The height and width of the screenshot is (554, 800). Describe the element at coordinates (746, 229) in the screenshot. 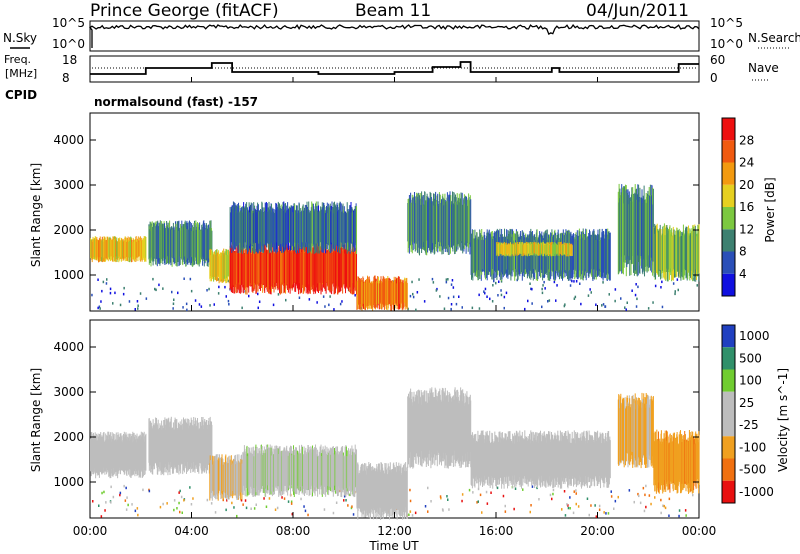

I see `colorbar-tick-label: 12` at that location.